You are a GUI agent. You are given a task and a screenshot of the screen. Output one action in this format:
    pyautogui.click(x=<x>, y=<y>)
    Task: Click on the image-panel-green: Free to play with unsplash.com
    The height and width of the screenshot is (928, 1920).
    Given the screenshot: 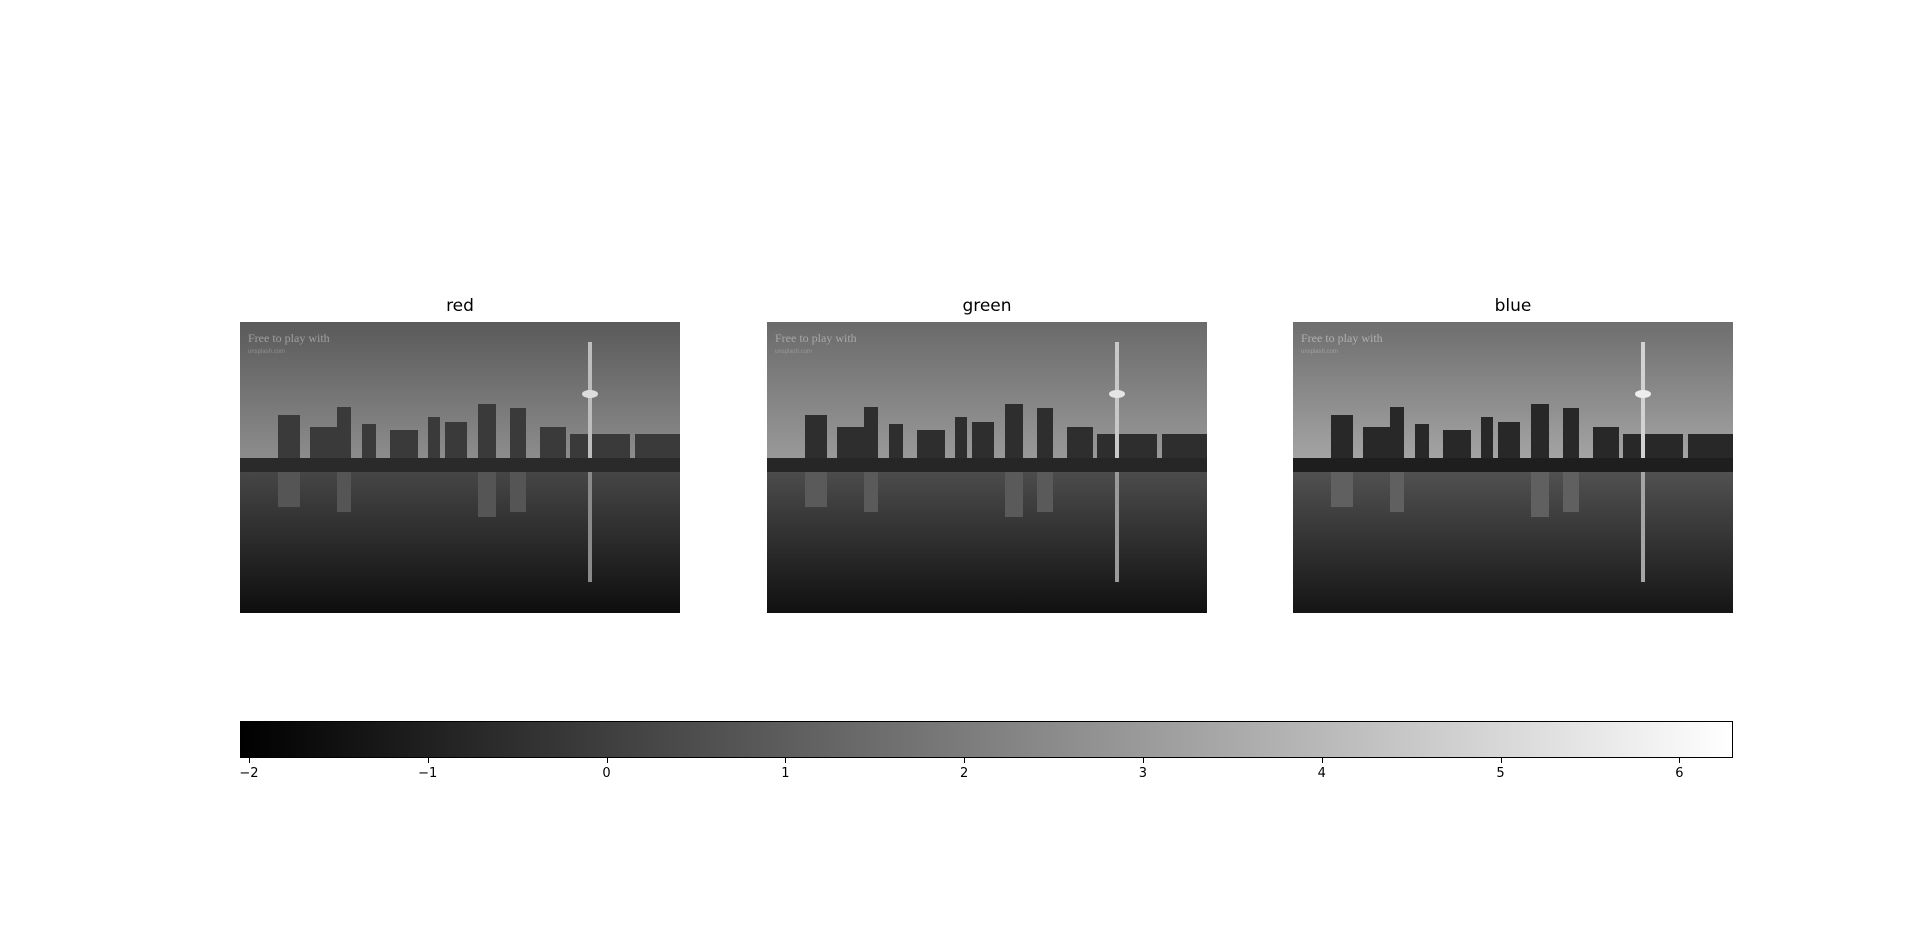 What is the action you would take?
    pyautogui.click(x=987, y=467)
    